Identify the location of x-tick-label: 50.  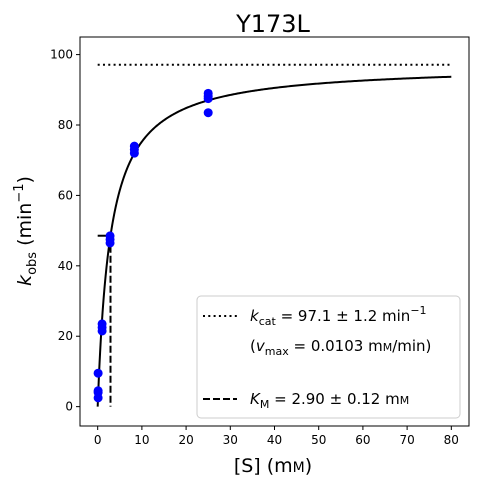
(318, 440).